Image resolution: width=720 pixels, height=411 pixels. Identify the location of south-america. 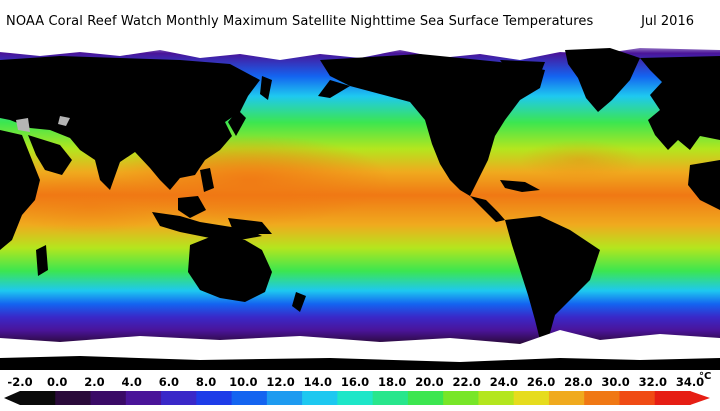
(552, 278).